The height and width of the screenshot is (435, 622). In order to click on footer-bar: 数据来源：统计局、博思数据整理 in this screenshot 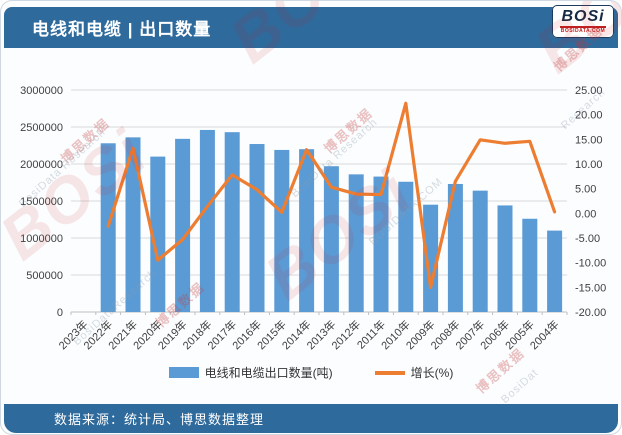, I will do `click(311, 418)`.